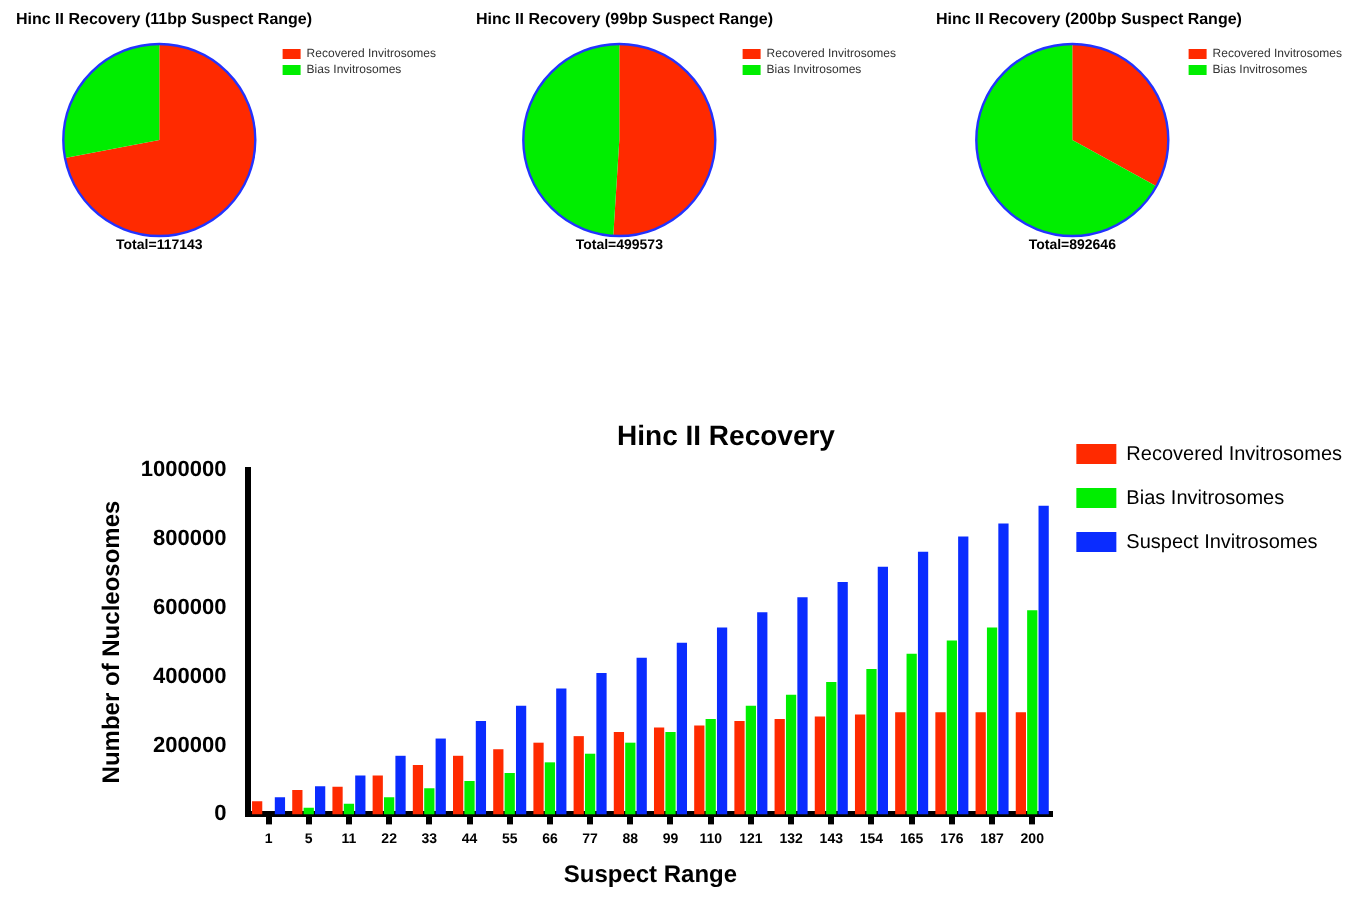  I want to click on y-tick-label: 200000, so click(190, 745).